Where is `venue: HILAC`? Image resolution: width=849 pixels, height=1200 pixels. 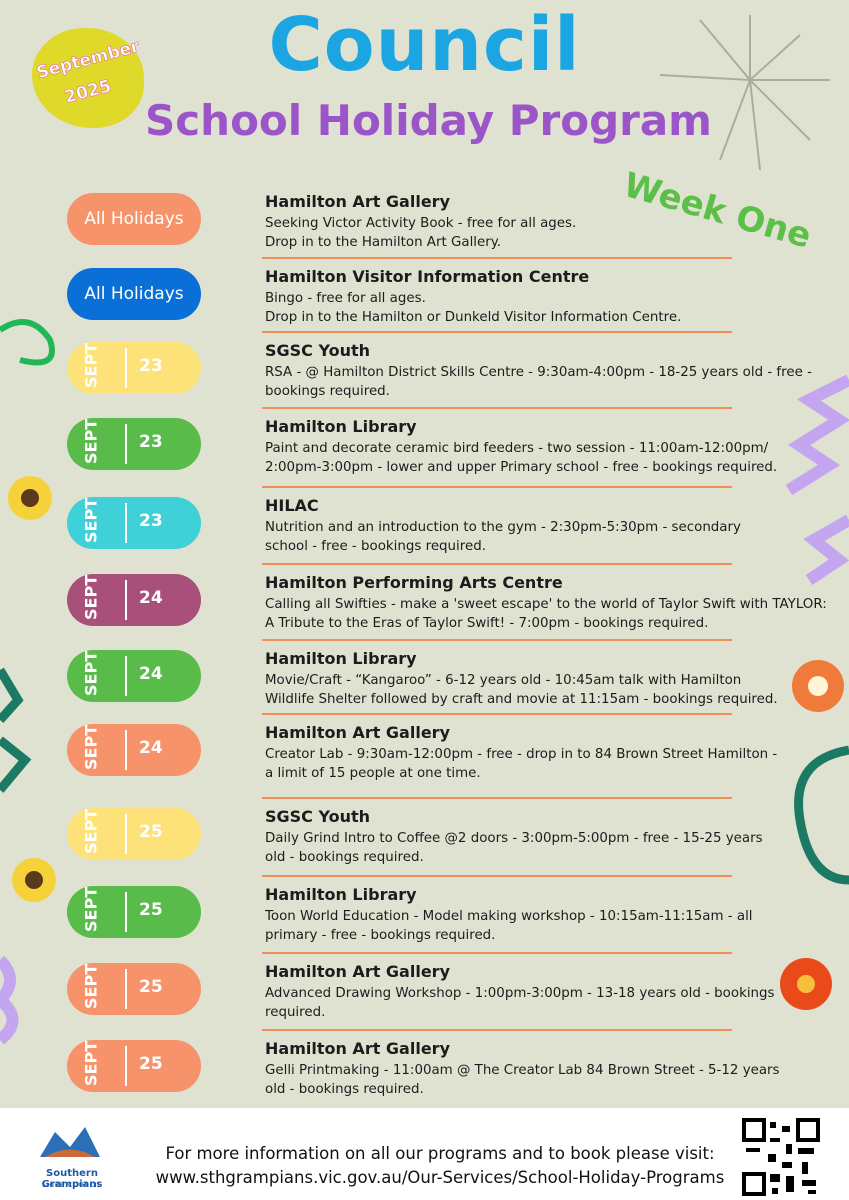
venue: HILAC is located at coordinates (292, 505).